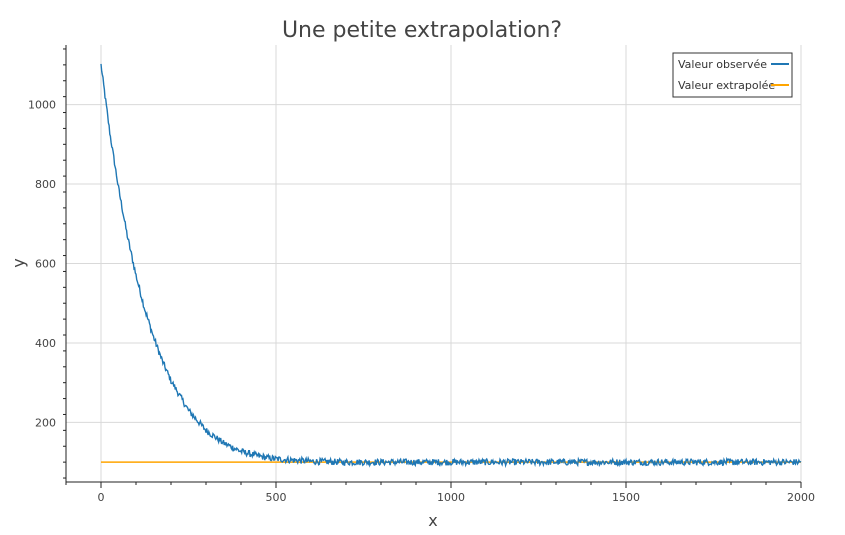  Describe the element at coordinates (45, 422) in the screenshot. I see `y-tick-label: 200` at that location.